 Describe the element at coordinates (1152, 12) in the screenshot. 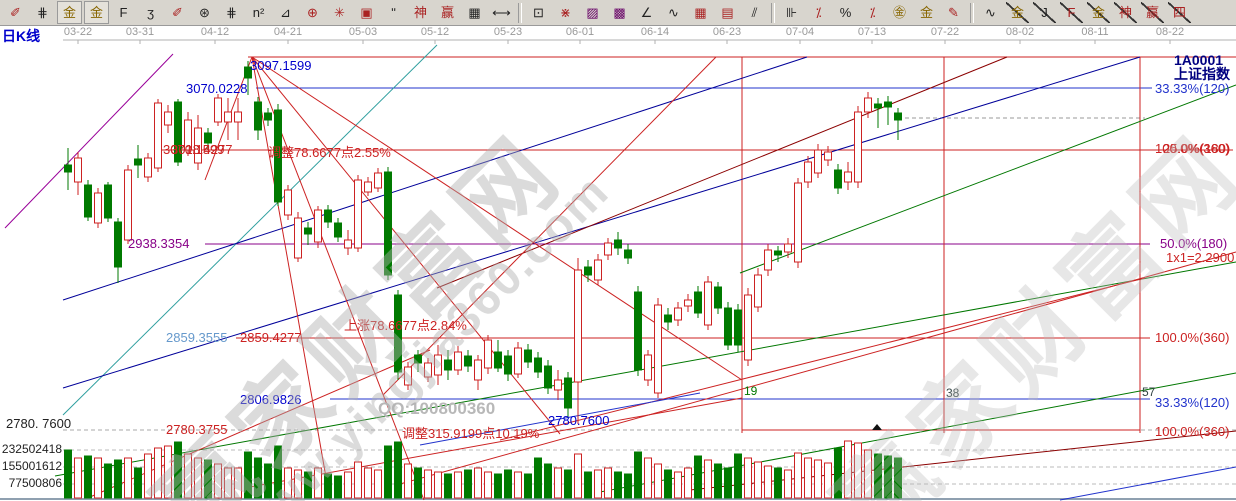

I see `ying-trend-icon: 赢` at that location.